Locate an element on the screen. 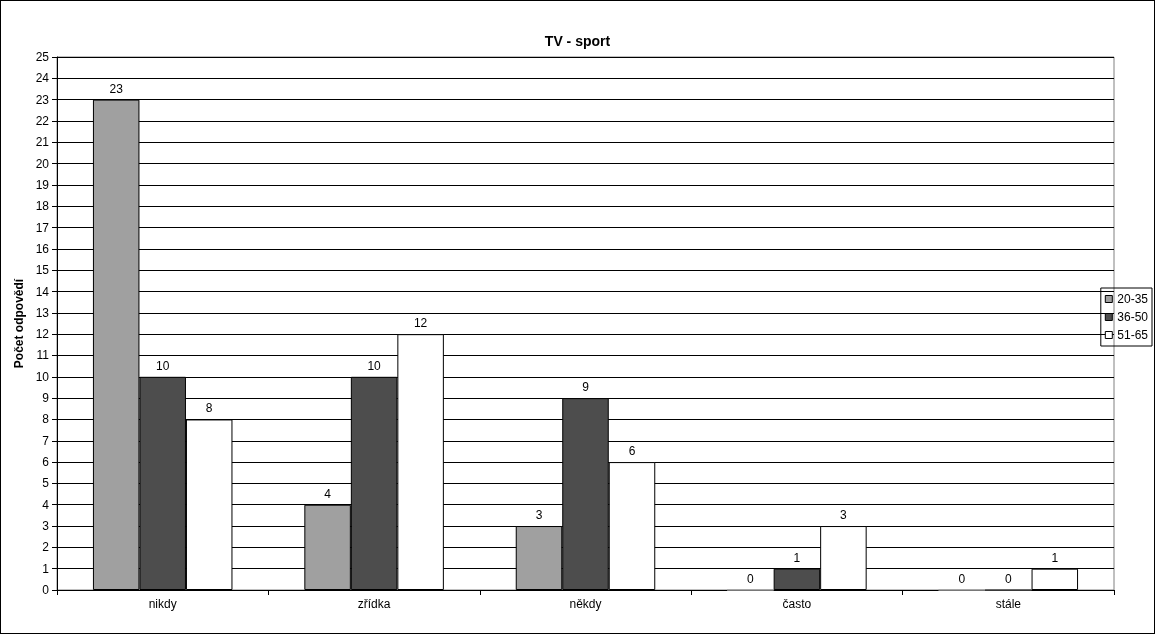 The height and width of the screenshot is (634, 1155). y-tick-label: 5 is located at coordinates (46, 483).